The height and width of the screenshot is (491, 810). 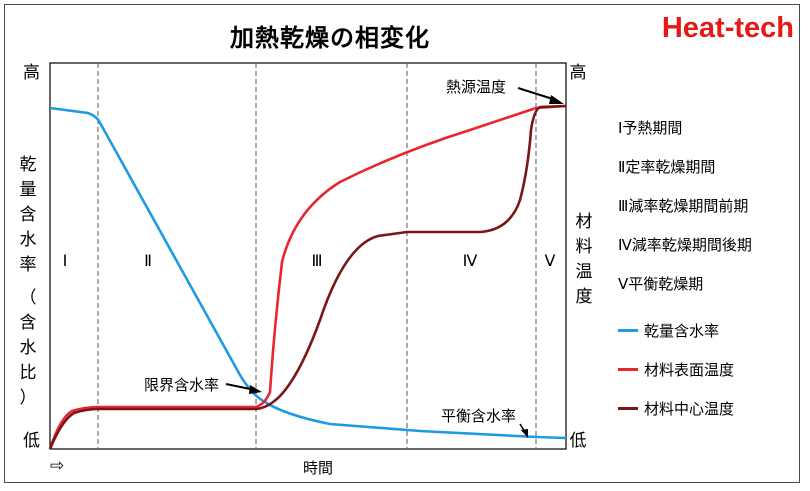 What do you see at coordinates (667, 167) in the screenshot?
I see `legend-phase-2: Ⅱ定率乾燥期間` at bounding box center [667, 167].